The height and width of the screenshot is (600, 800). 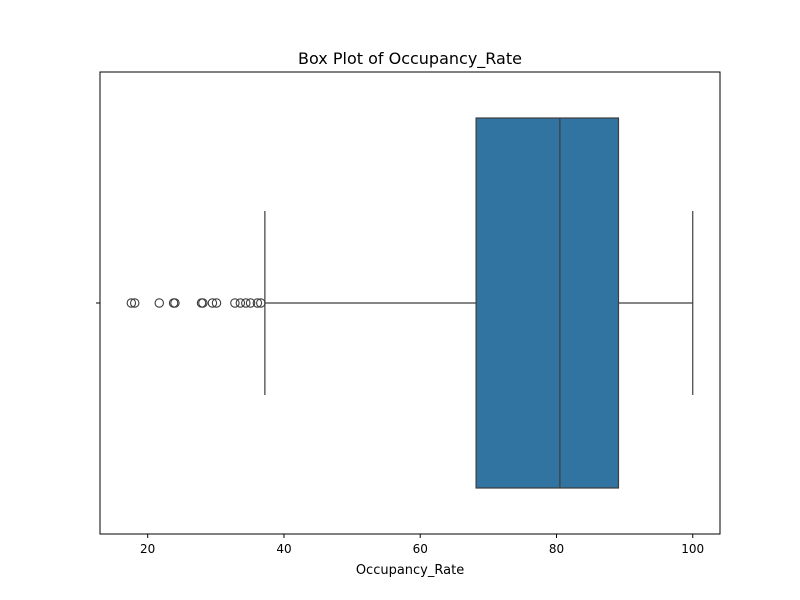 I want to click on x-axis-label: Occupancy_Rate, so click(x=410, y=570).